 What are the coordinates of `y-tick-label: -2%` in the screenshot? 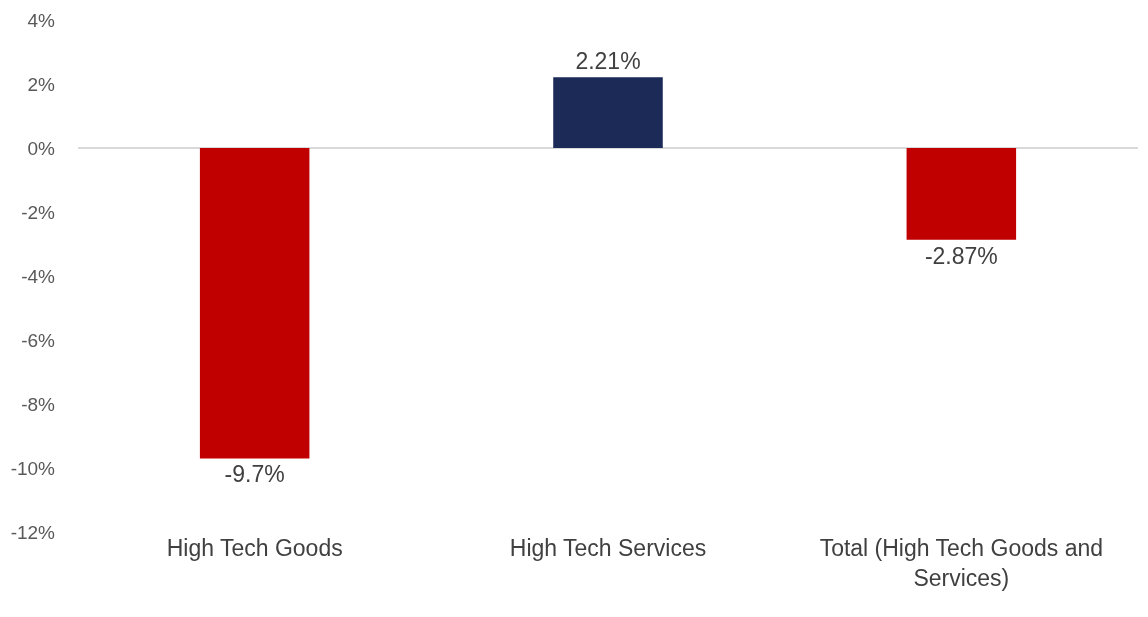 It's located at (38, 212).